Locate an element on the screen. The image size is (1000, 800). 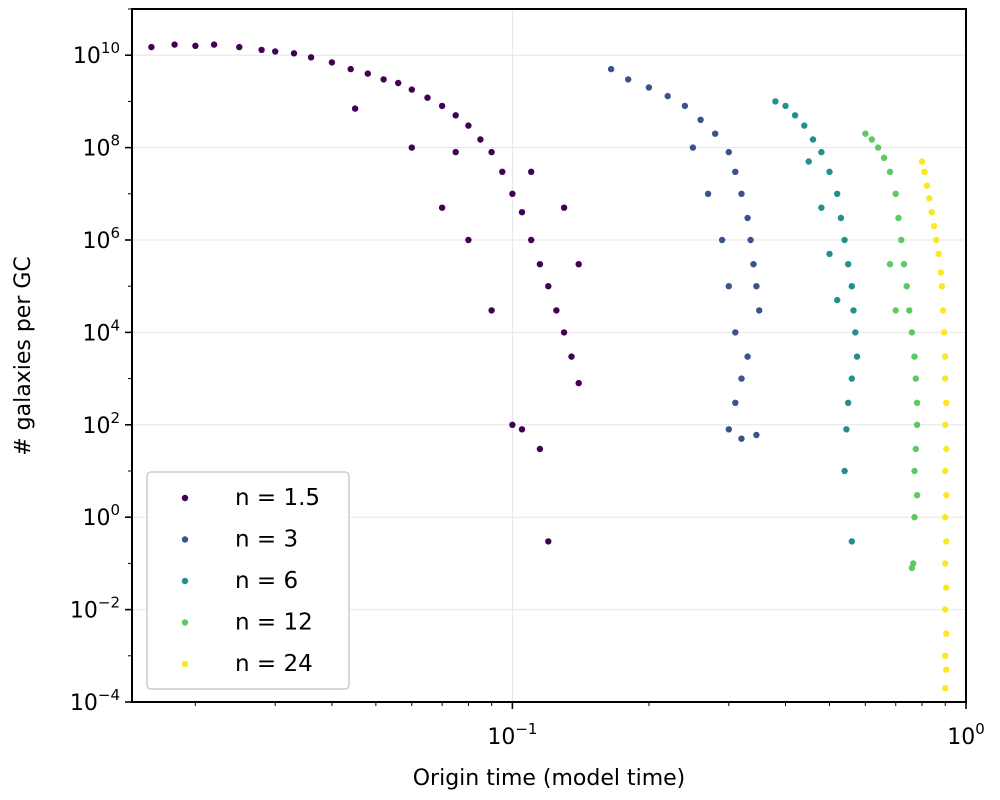
y-tick-label: 10⁰ is located at coordinates (101, 516).